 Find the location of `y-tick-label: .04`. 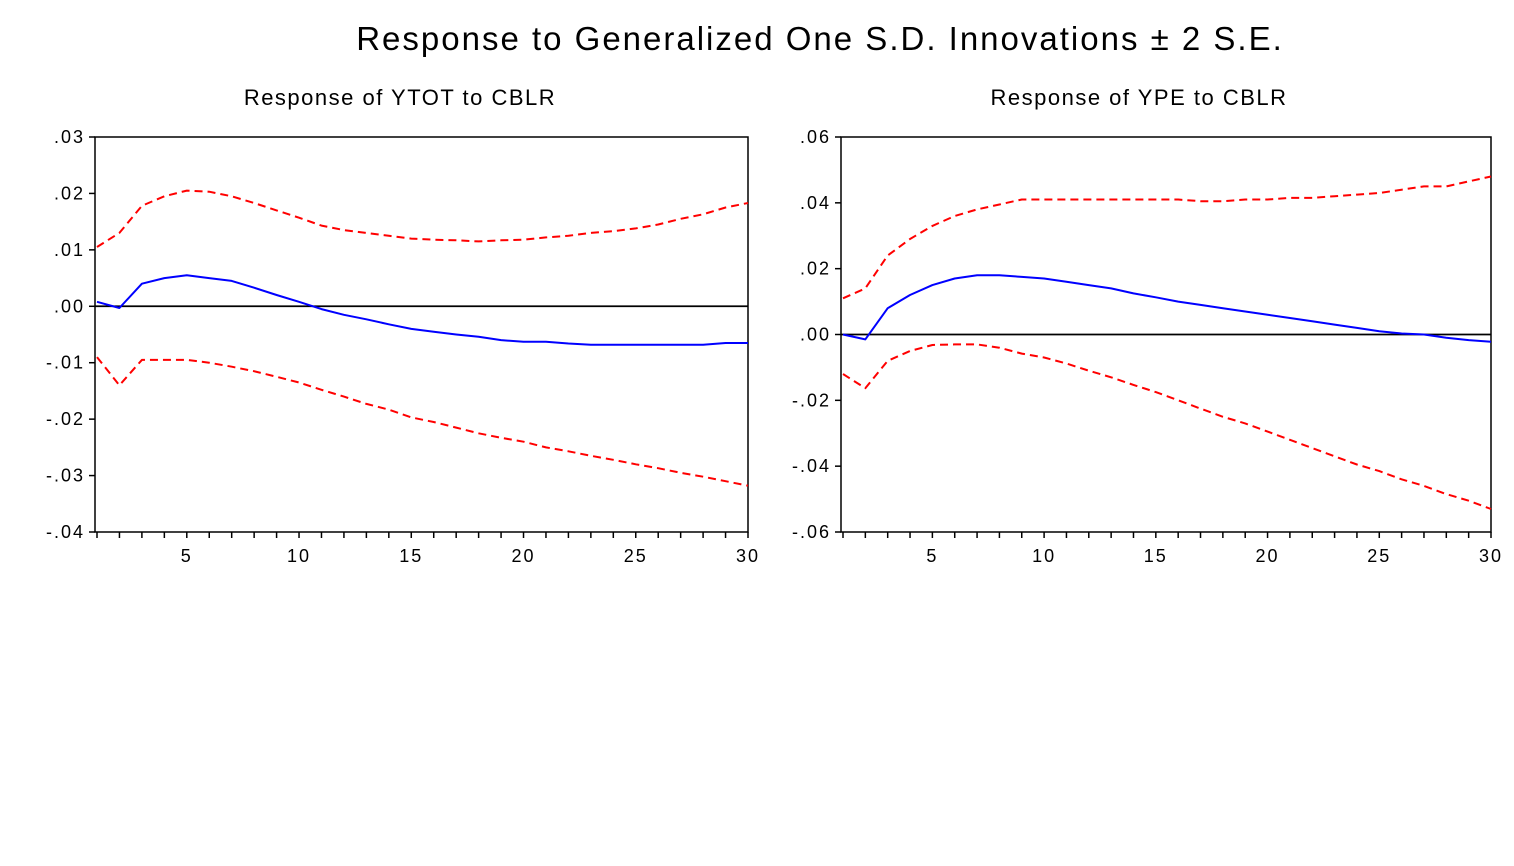

y-tick-label: .04 is located at coordinates (815, 203).